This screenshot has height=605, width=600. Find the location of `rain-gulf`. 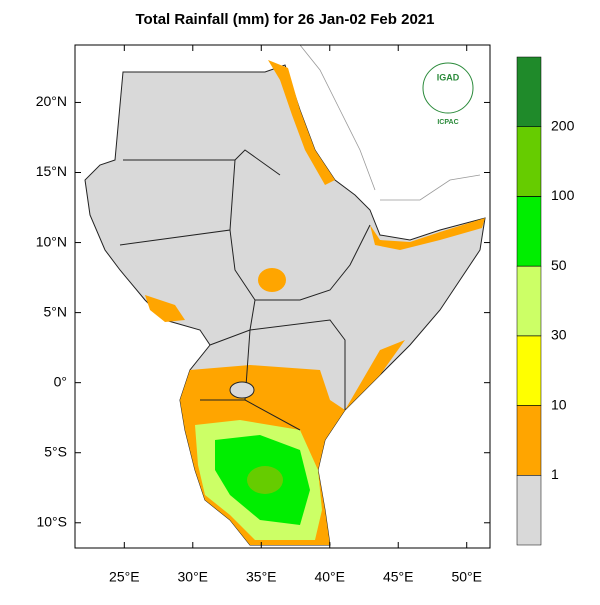

rain-gulf is located at coordinates (427, 234).